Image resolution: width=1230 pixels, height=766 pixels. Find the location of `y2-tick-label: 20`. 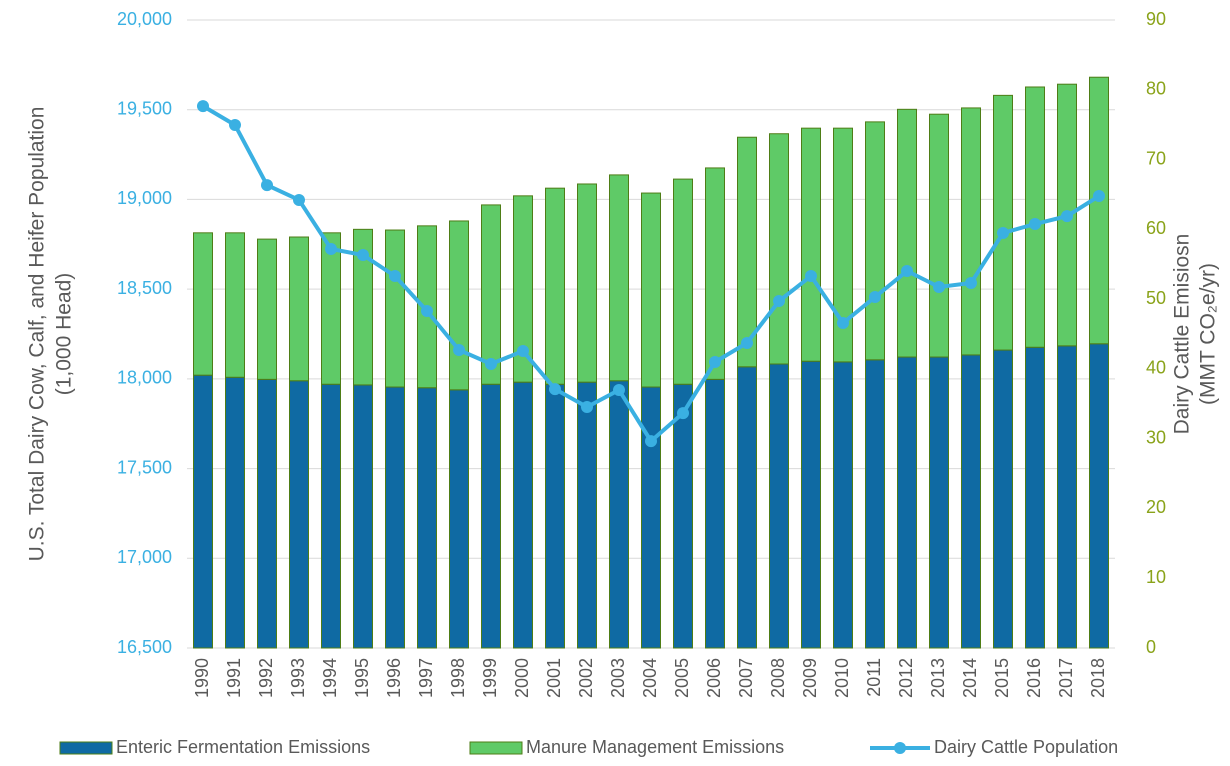

y2-tick-label: 20 is located at coordinates (1156, 507).